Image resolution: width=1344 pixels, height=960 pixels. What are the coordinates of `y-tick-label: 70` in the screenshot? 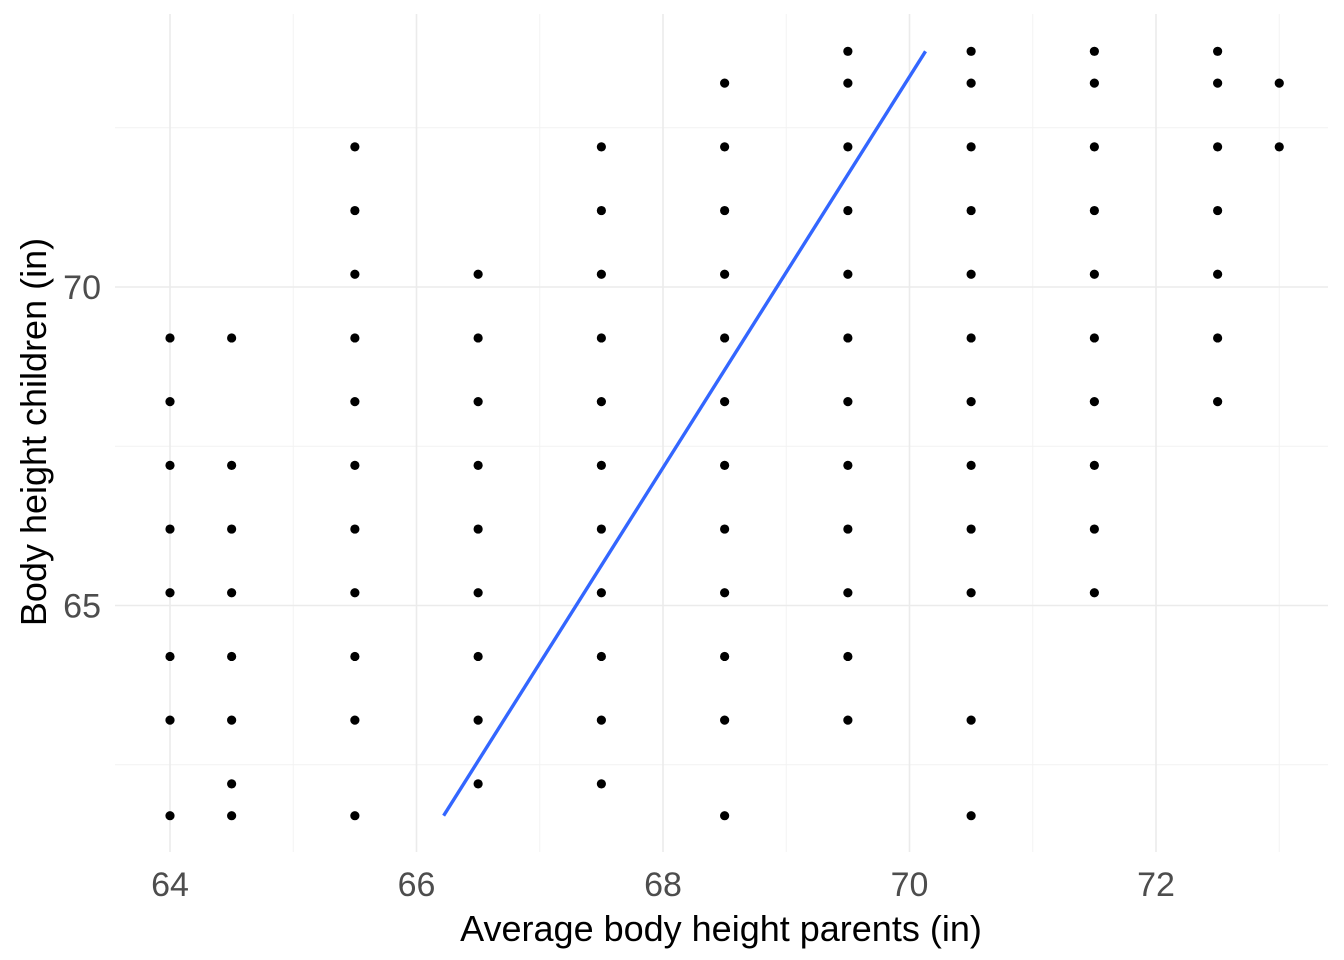 It's located at (82, 288).